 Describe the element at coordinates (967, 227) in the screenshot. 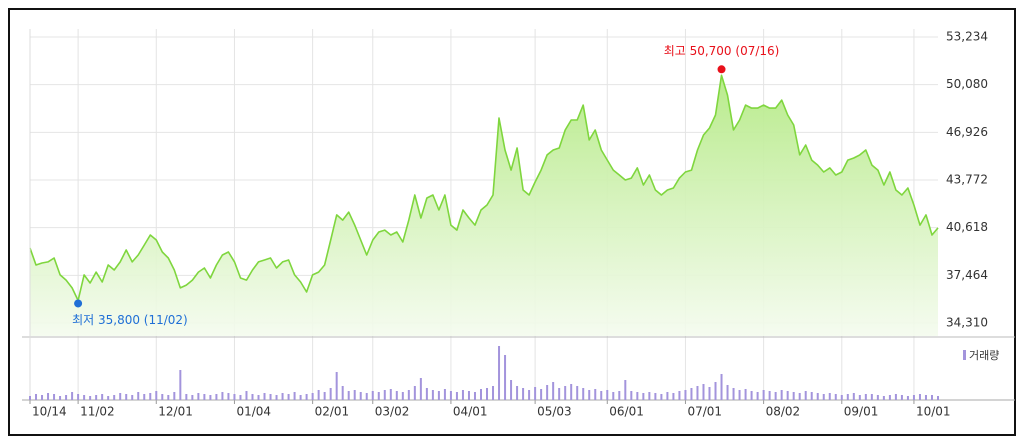

I see `y-tick-label: 40,618` at that location.